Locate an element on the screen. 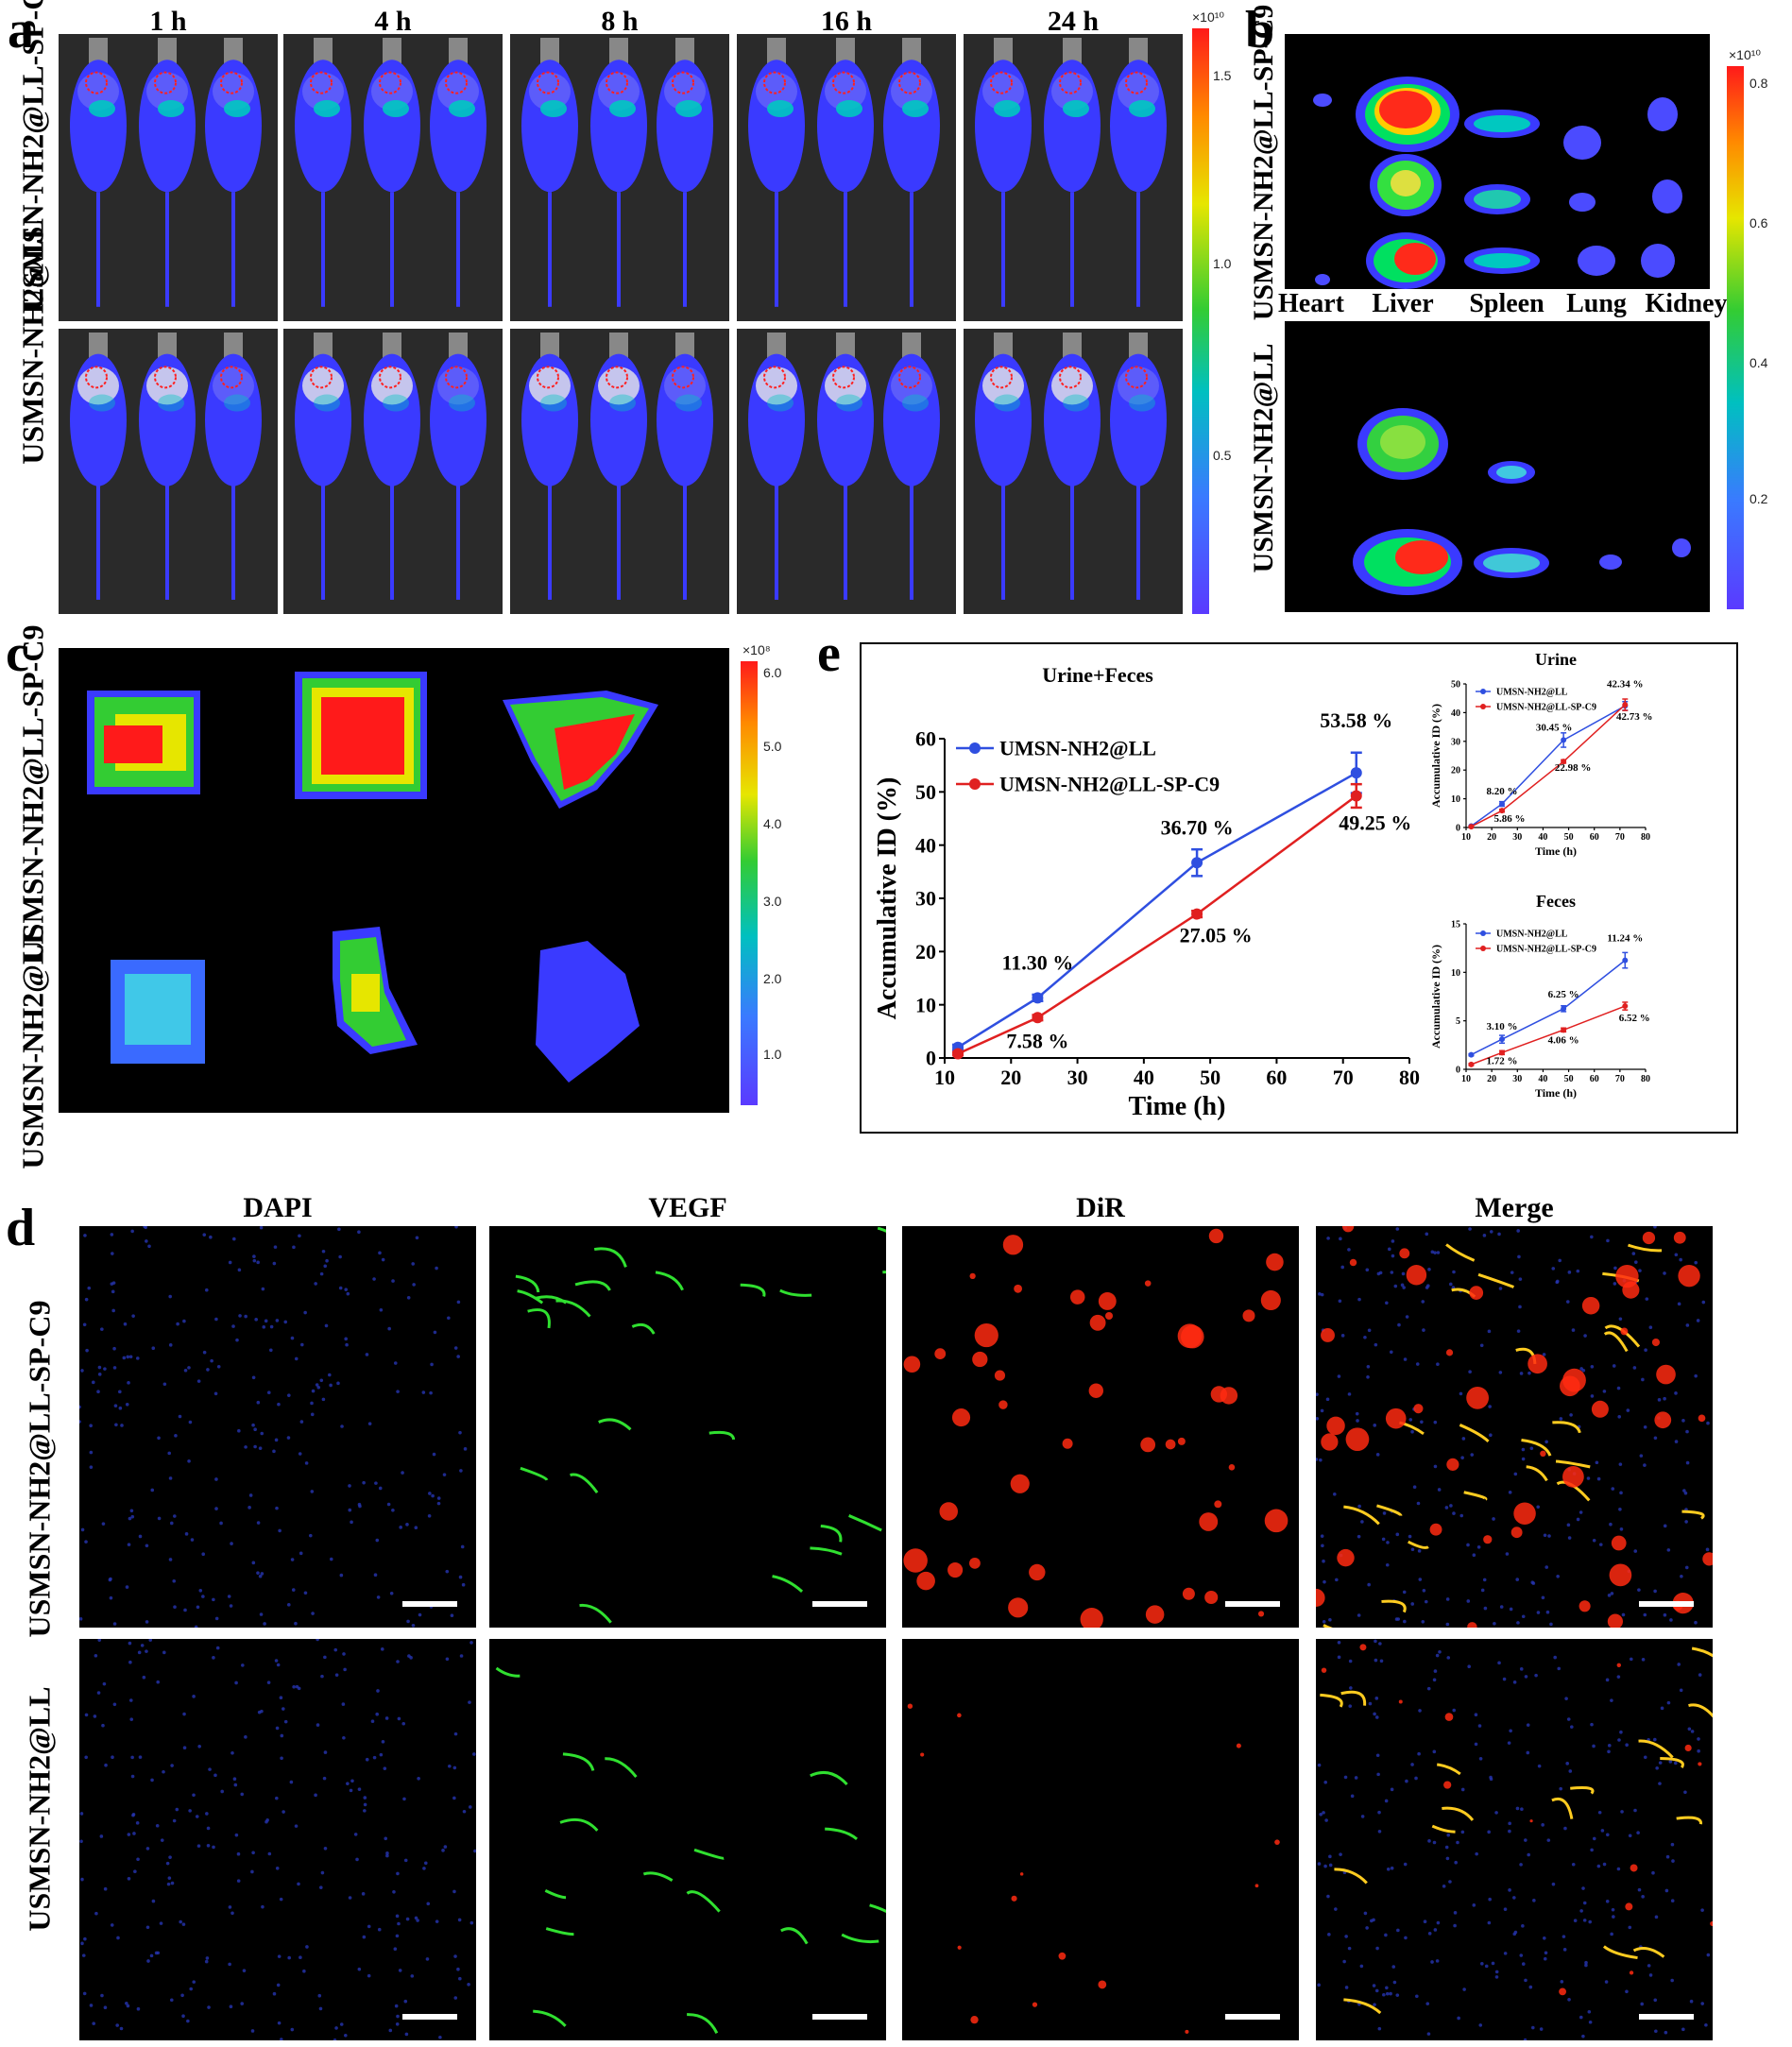 The image size is (1792, 2047). data-label: 53.58 % is located at coordinates (1356, 720).